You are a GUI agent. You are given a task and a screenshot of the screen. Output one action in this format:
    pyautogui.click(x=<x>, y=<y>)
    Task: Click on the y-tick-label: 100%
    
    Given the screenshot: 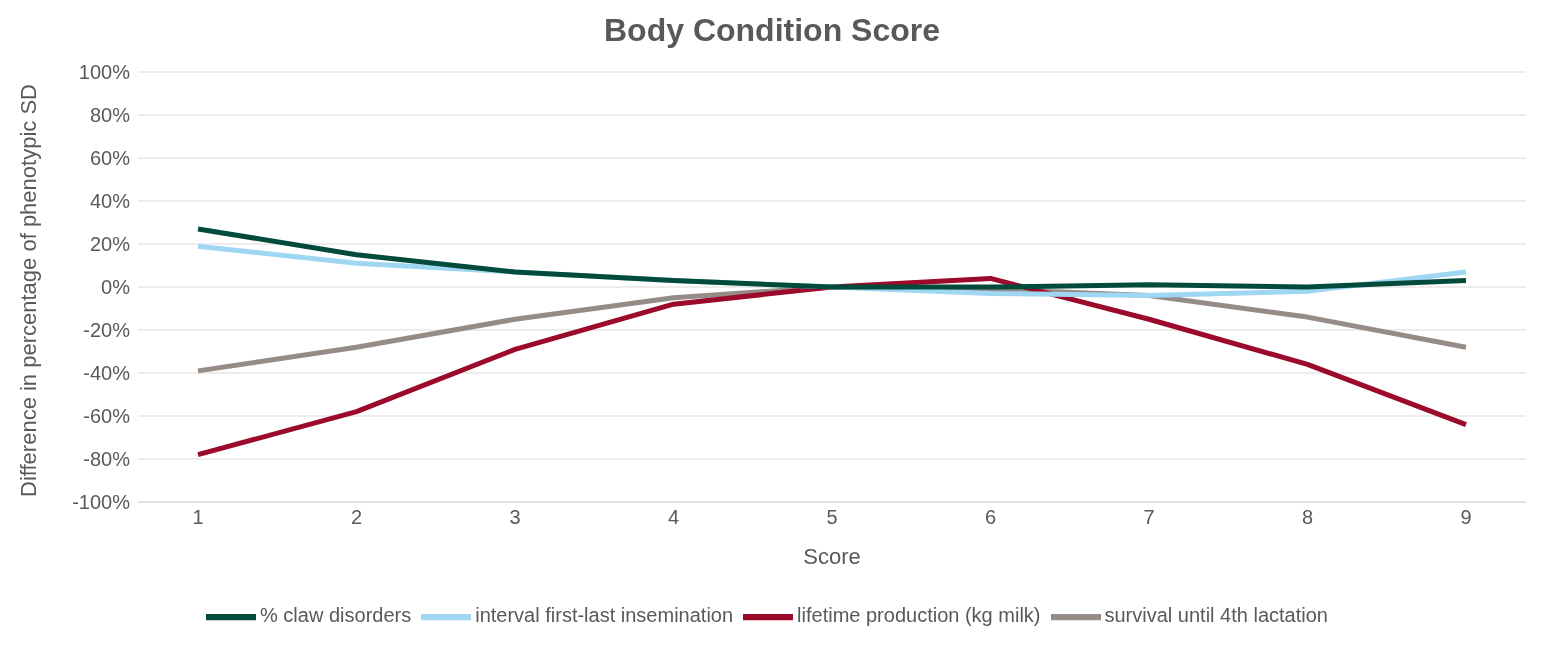 What is the action you would take?
    pyautogui.click(x=104, y=72)
    